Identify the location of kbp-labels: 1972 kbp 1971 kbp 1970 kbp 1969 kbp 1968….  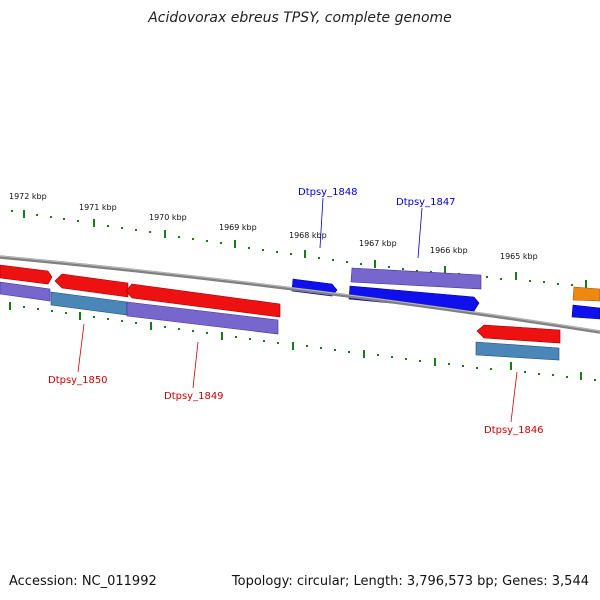
(273, 226).